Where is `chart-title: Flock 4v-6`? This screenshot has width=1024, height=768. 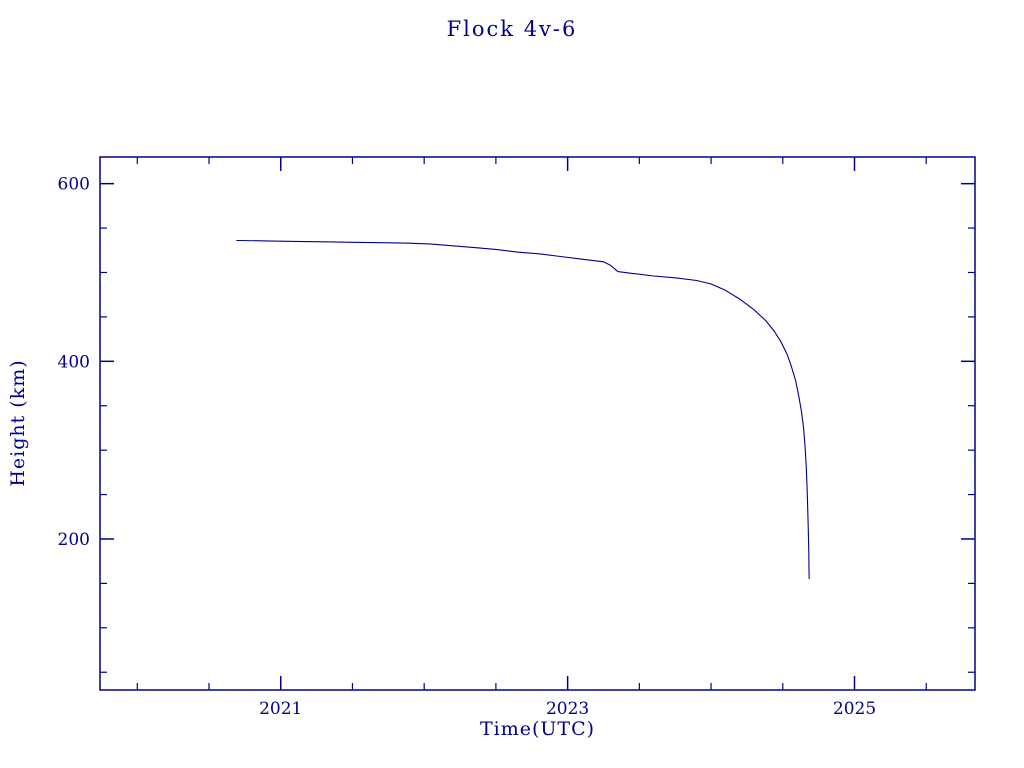 chart-title: Flock 4v-6 is located at coordinates (512, 29).